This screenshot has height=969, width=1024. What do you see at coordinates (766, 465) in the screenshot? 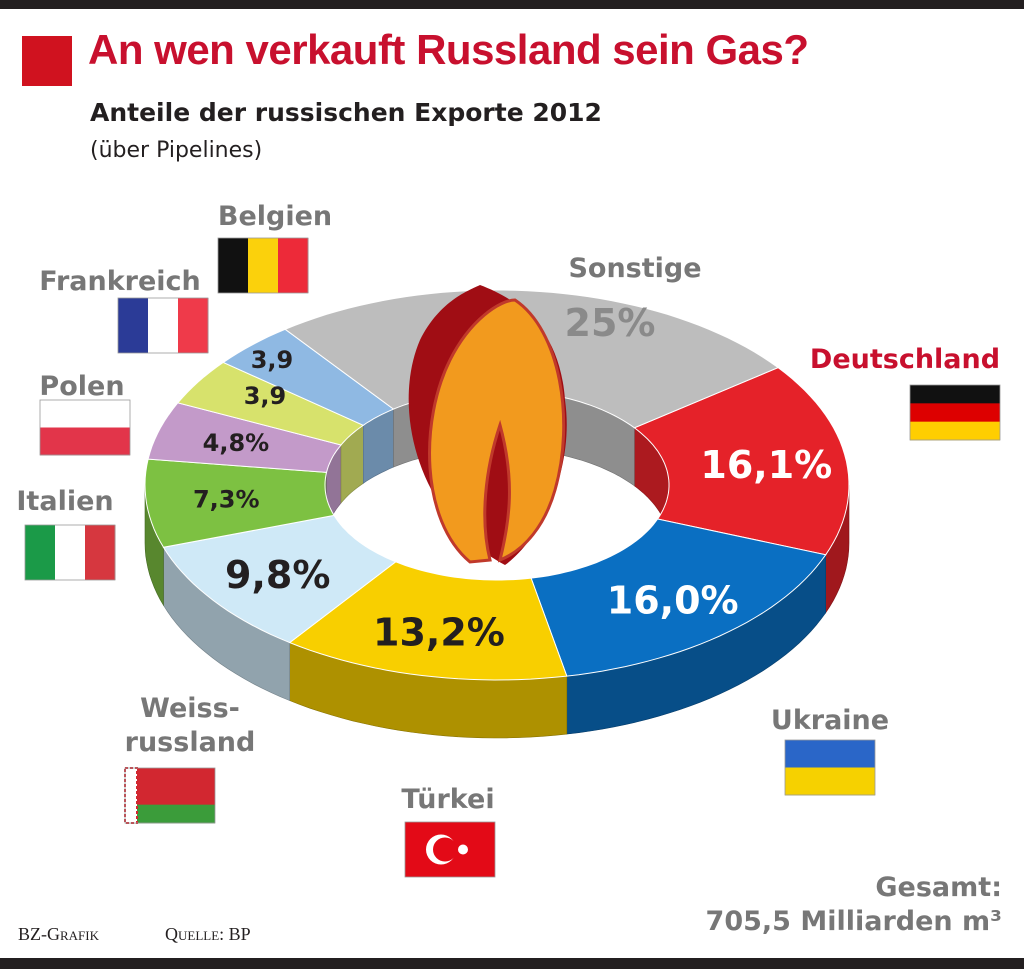
I see `value-label: 16,1%` at bounding box center [766, 465].